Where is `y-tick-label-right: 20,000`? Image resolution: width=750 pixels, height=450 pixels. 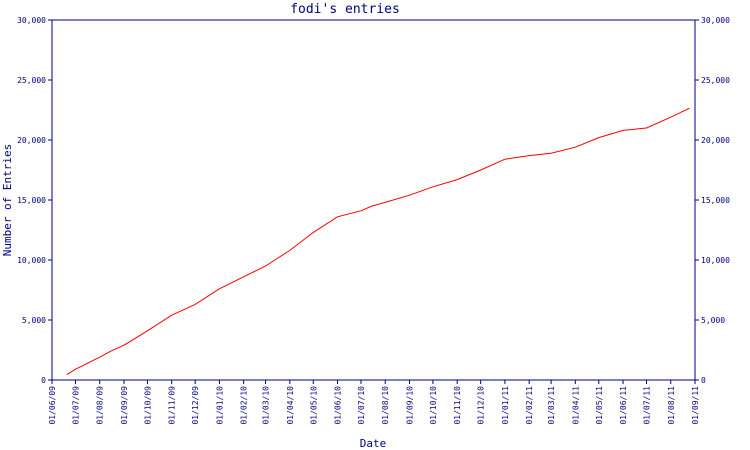 y-tick-label-right: 20,000 is located at coordinates (715, 140).